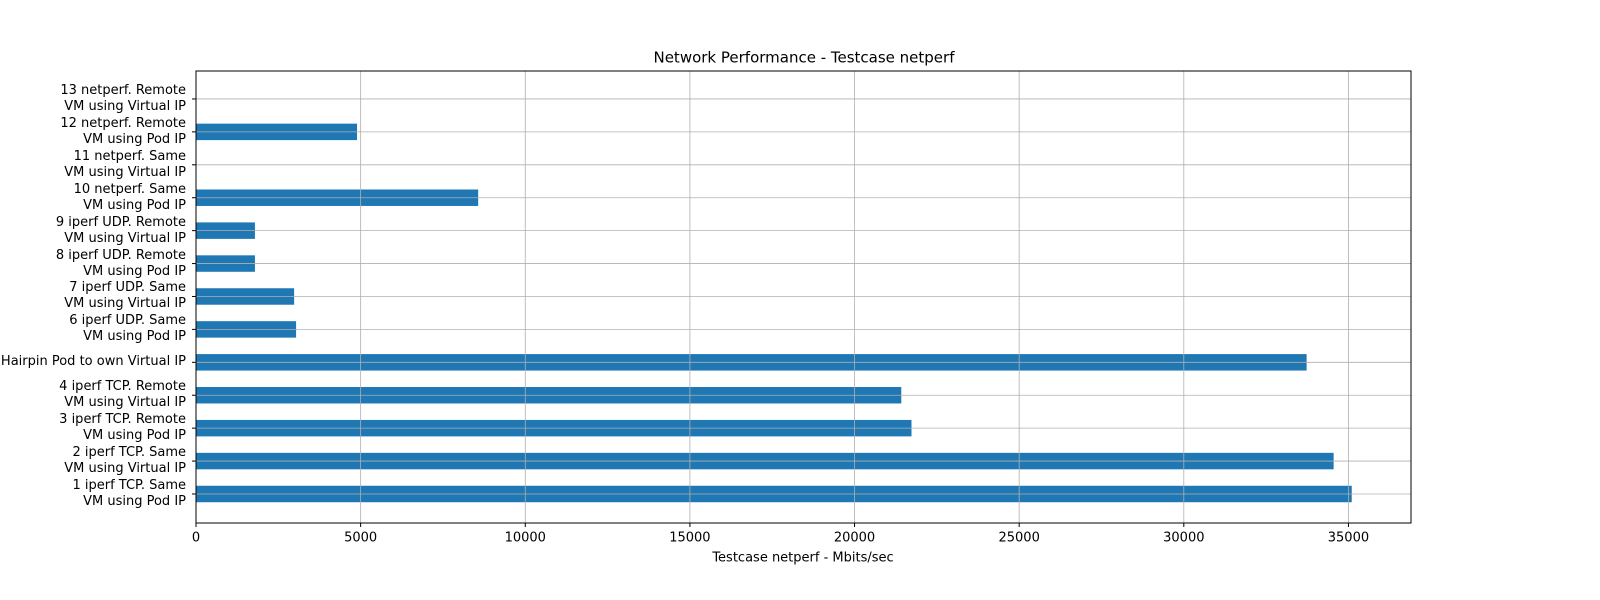  What do you see at coordinates (129, 493) in the screenshot?
I see `y-tick-label: 1 iperf TCP. Same VM using Pod IP` at bounding box center [129, 493].